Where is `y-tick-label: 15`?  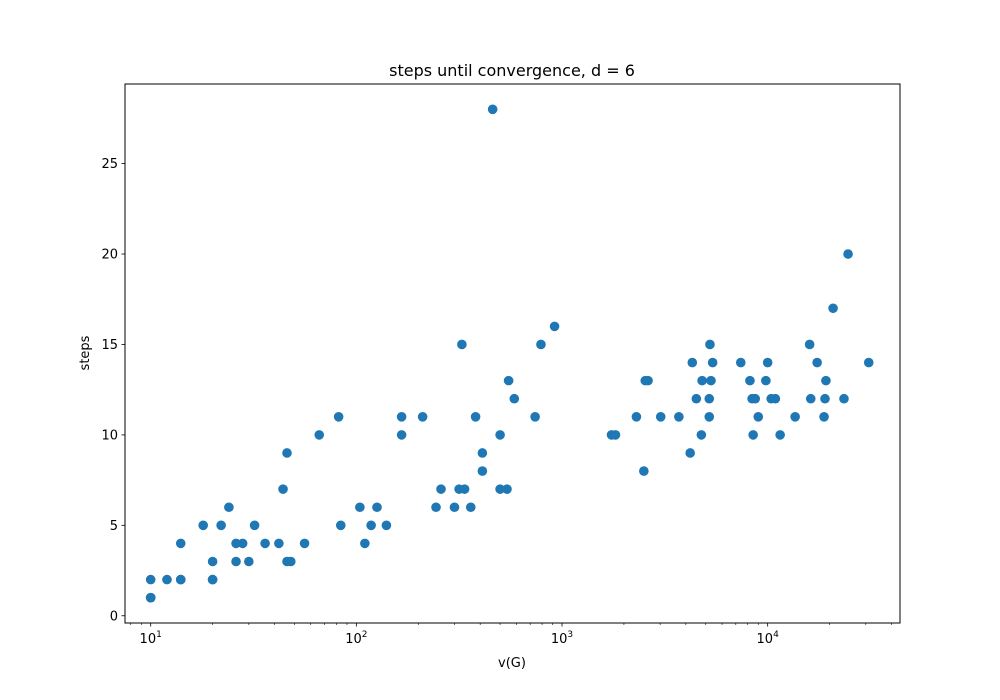
y-tick-label: 15 is located at coordinates (109, 345).